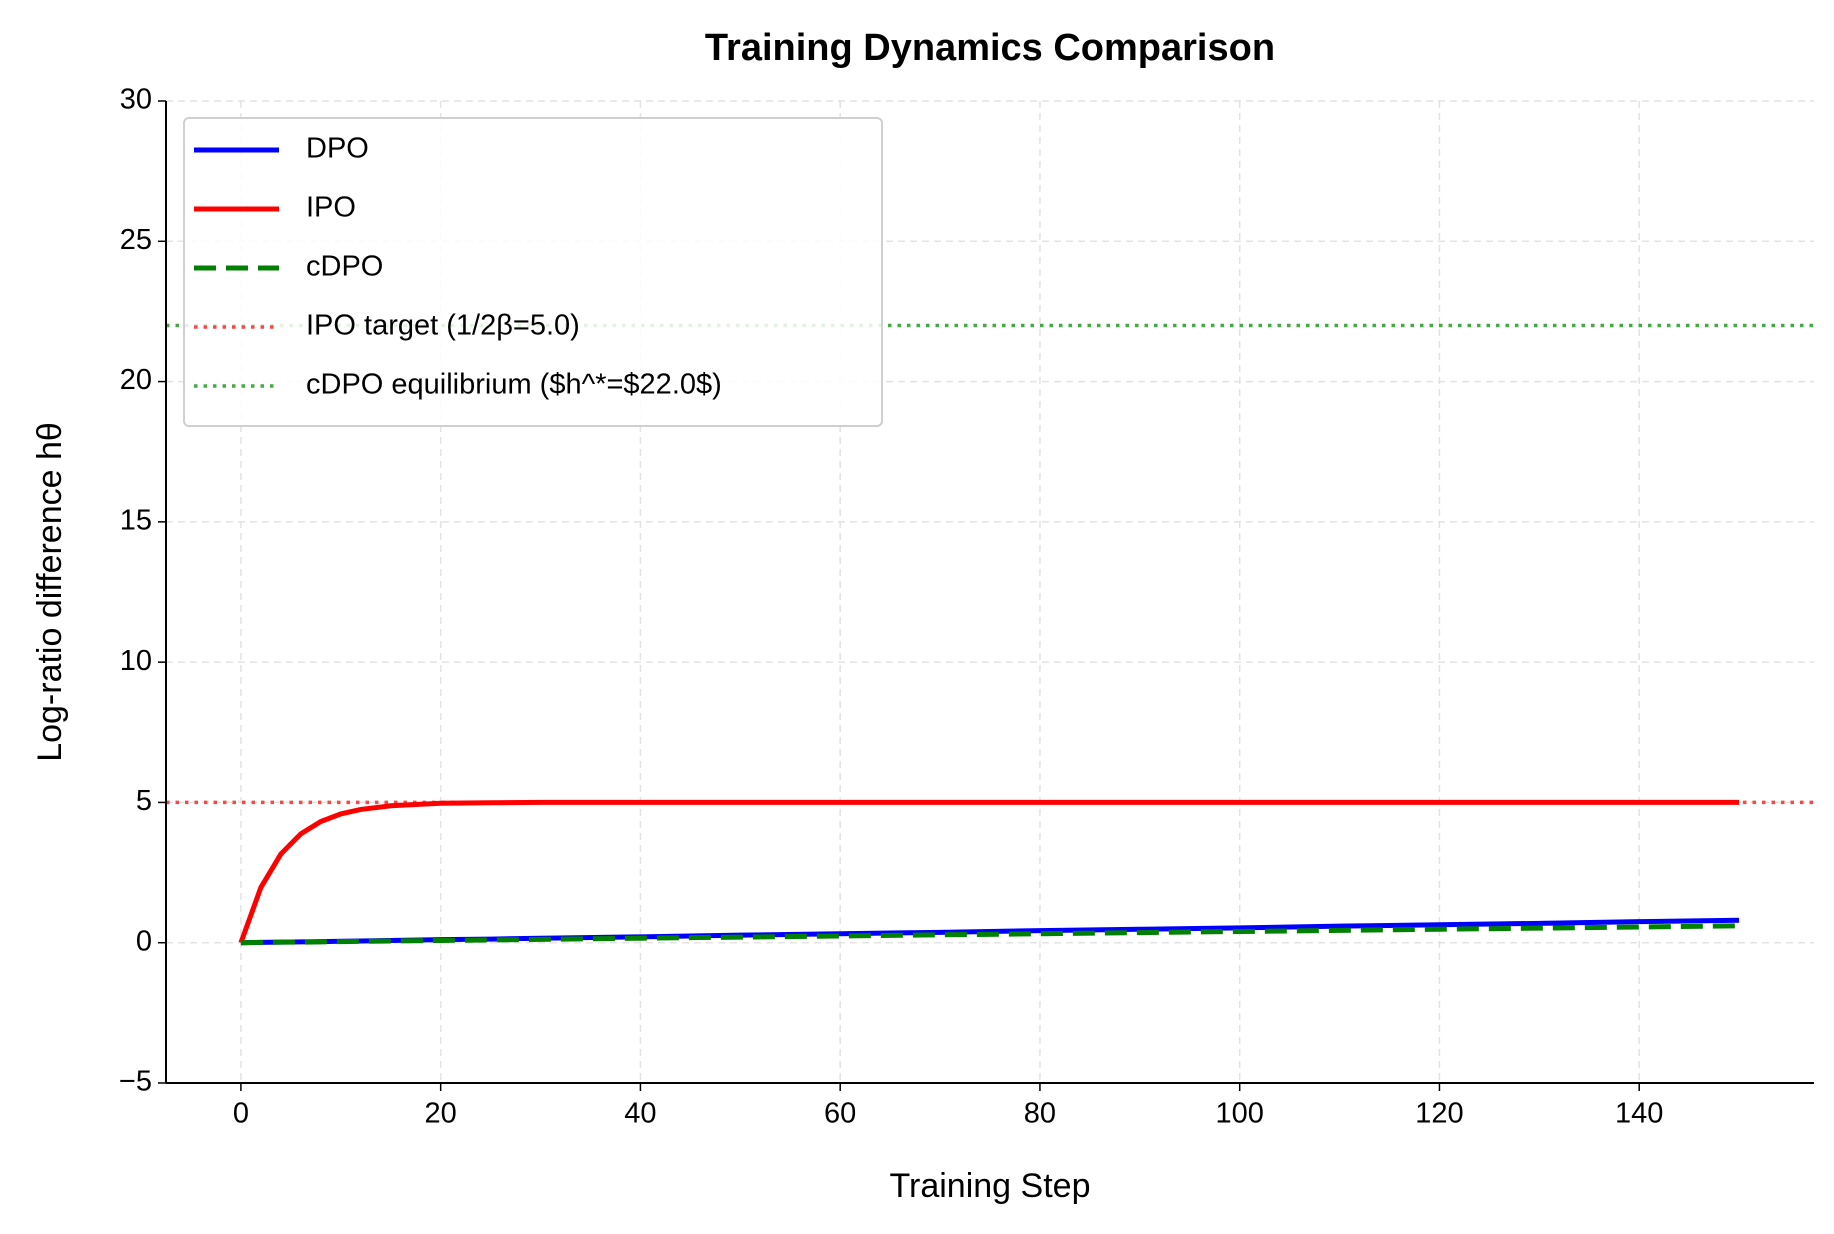 Image resolution: width=1834 pixels, height=1234 pixels. What do you see at coordinates (990, 48) in the screenshot?
I see `chart-title: Training Dynamics Comparison` at bounding box center [990, 48].